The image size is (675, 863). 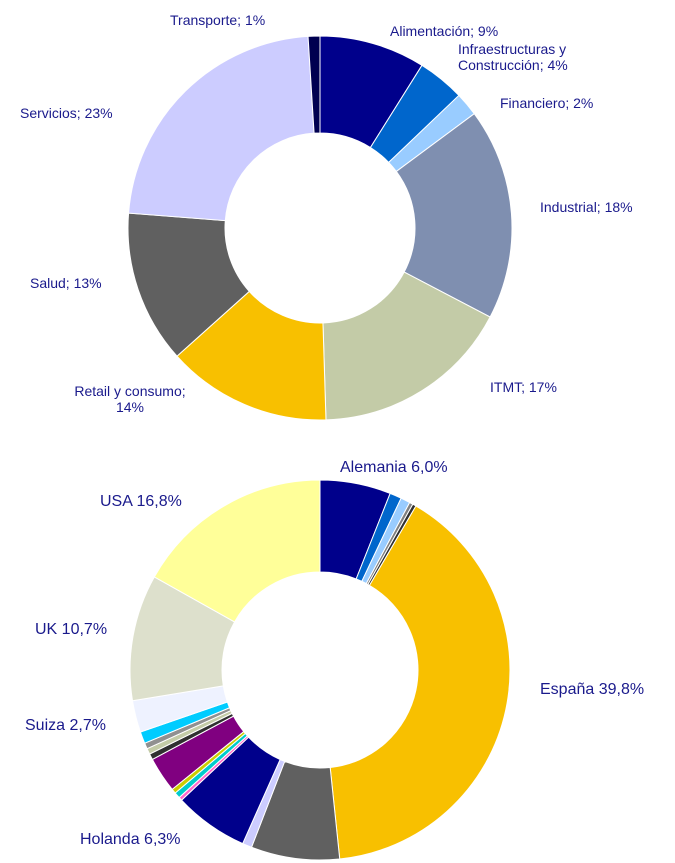 I want to click on slice-label: Suiza 2,7%, so click(x=65, y=725).